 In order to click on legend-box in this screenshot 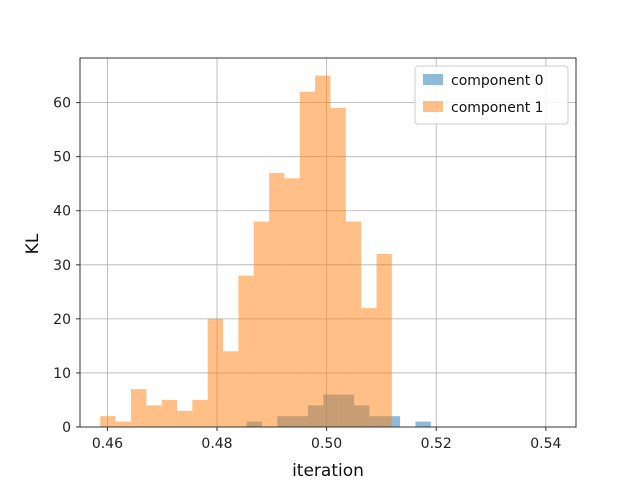, I will do `click(491, 95)`.